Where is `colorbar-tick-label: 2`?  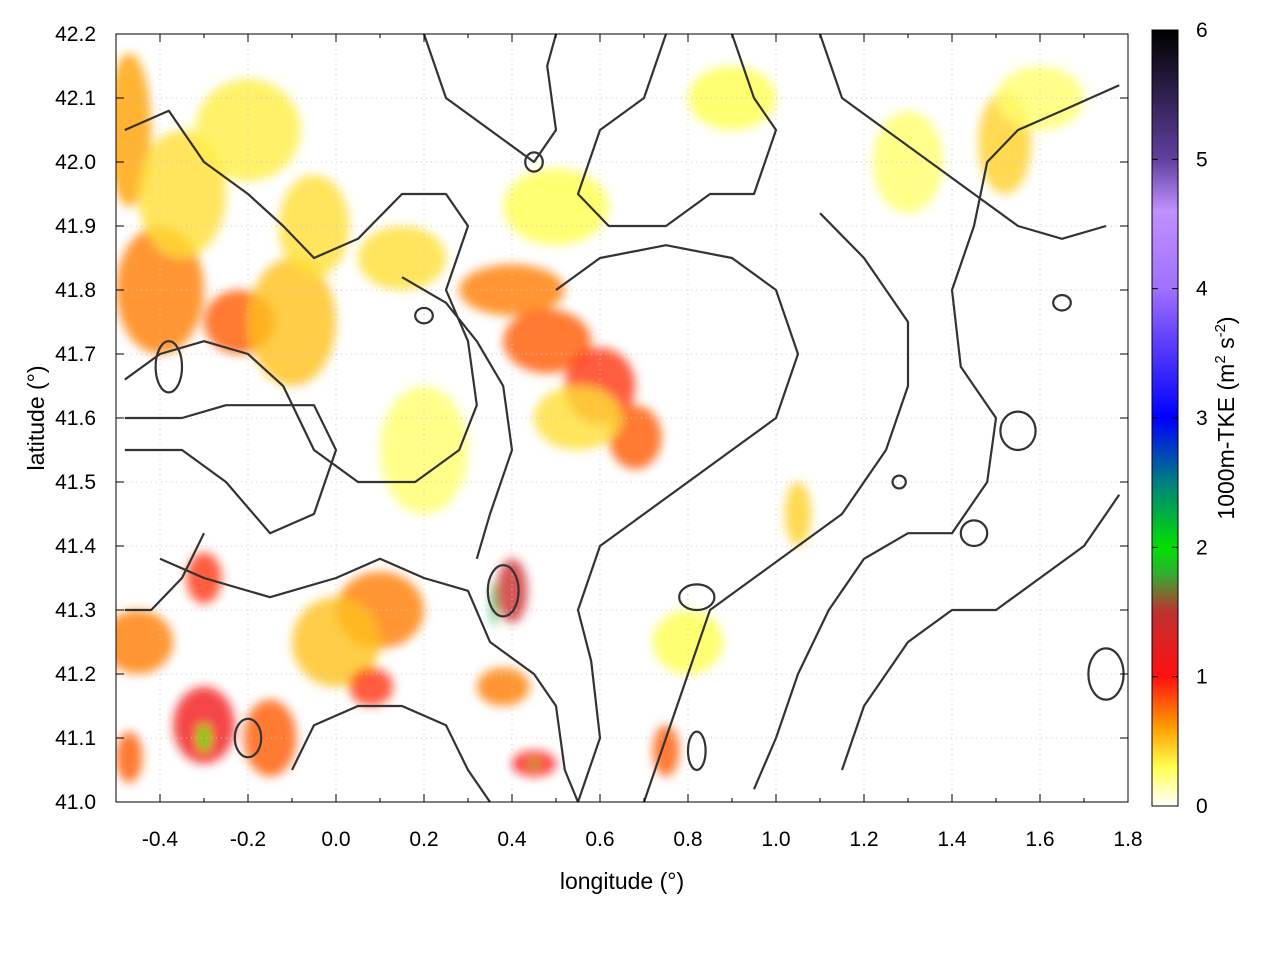 colorbar-tick-label: 2 is located at coordinates (1202, 547).